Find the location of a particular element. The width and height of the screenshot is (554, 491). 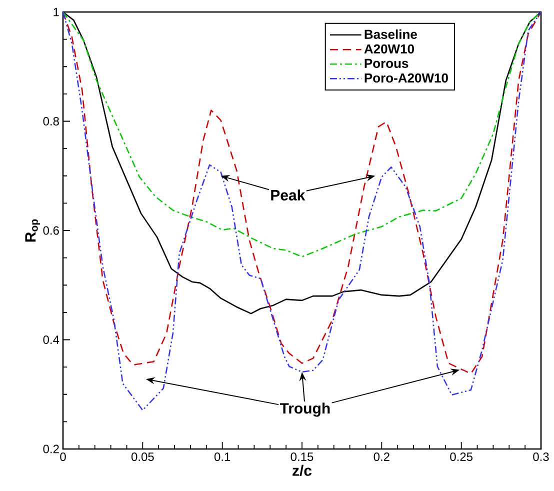

x-tick-label: 0.05 is located at coordinates (142, 457).